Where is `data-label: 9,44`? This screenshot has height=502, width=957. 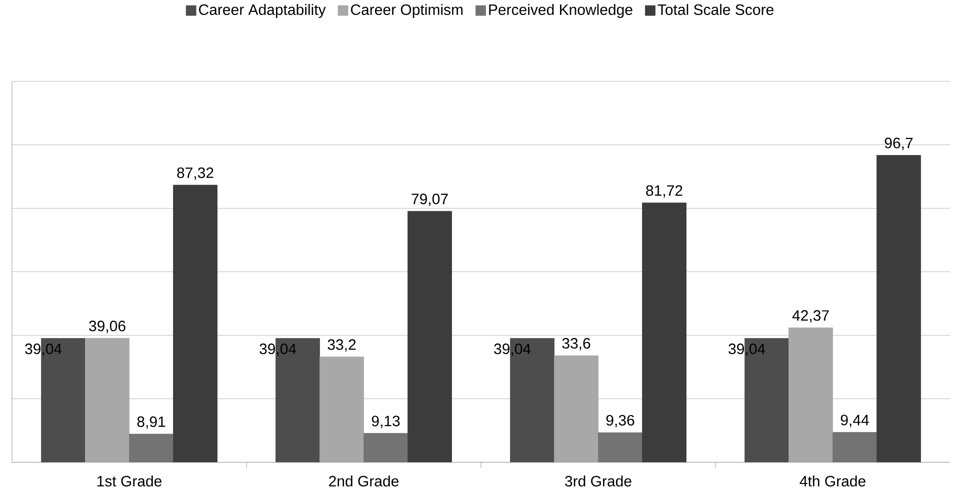 data-label: 9,44 is located at coordinates (854, 420).